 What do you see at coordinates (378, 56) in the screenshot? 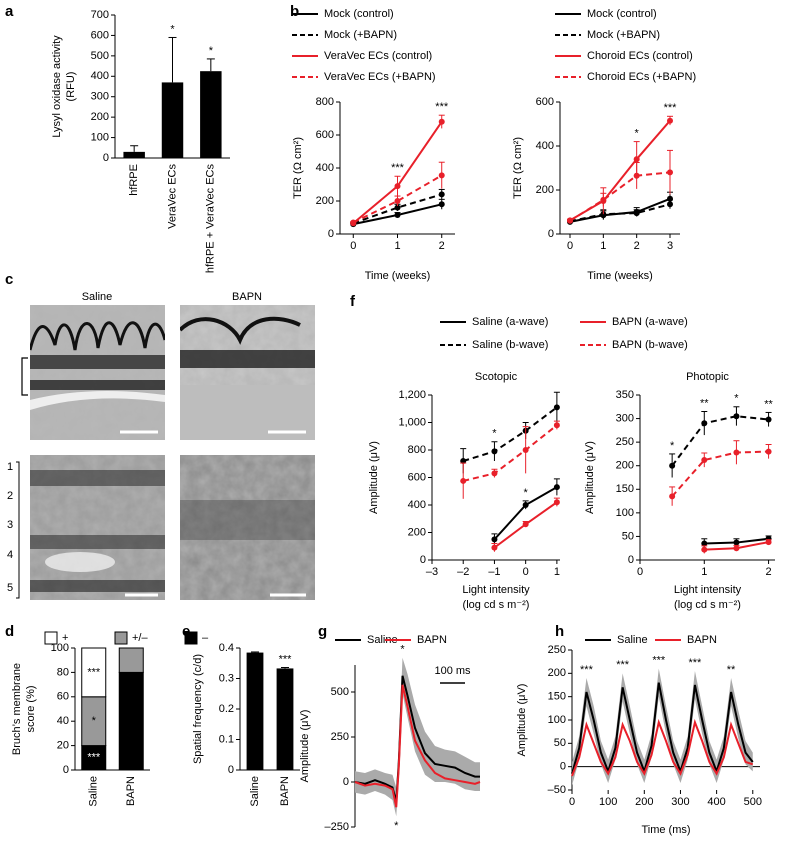
I see `legend-label: VeraVec ECs (control)` at bounding box center [378, 56].